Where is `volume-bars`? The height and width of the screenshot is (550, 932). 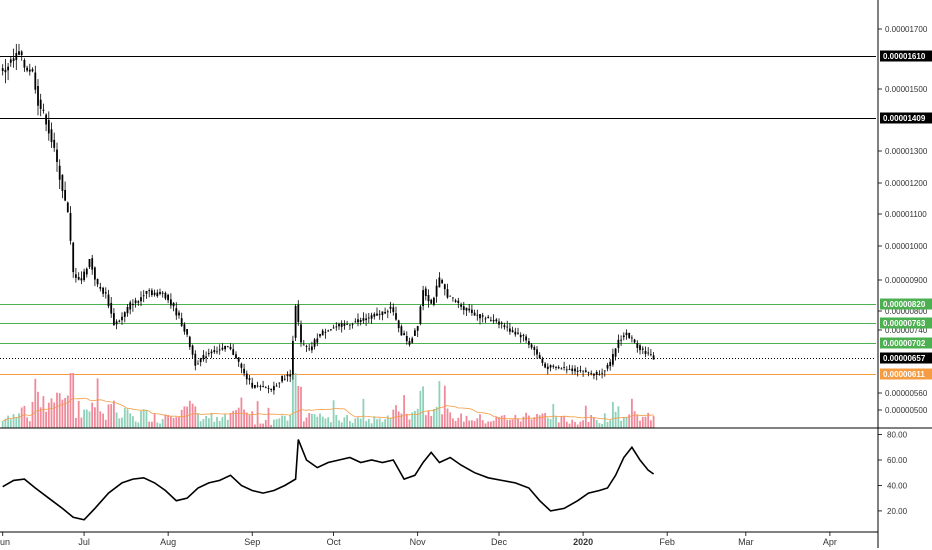
volume-bars is located at coordinates (328, 400).